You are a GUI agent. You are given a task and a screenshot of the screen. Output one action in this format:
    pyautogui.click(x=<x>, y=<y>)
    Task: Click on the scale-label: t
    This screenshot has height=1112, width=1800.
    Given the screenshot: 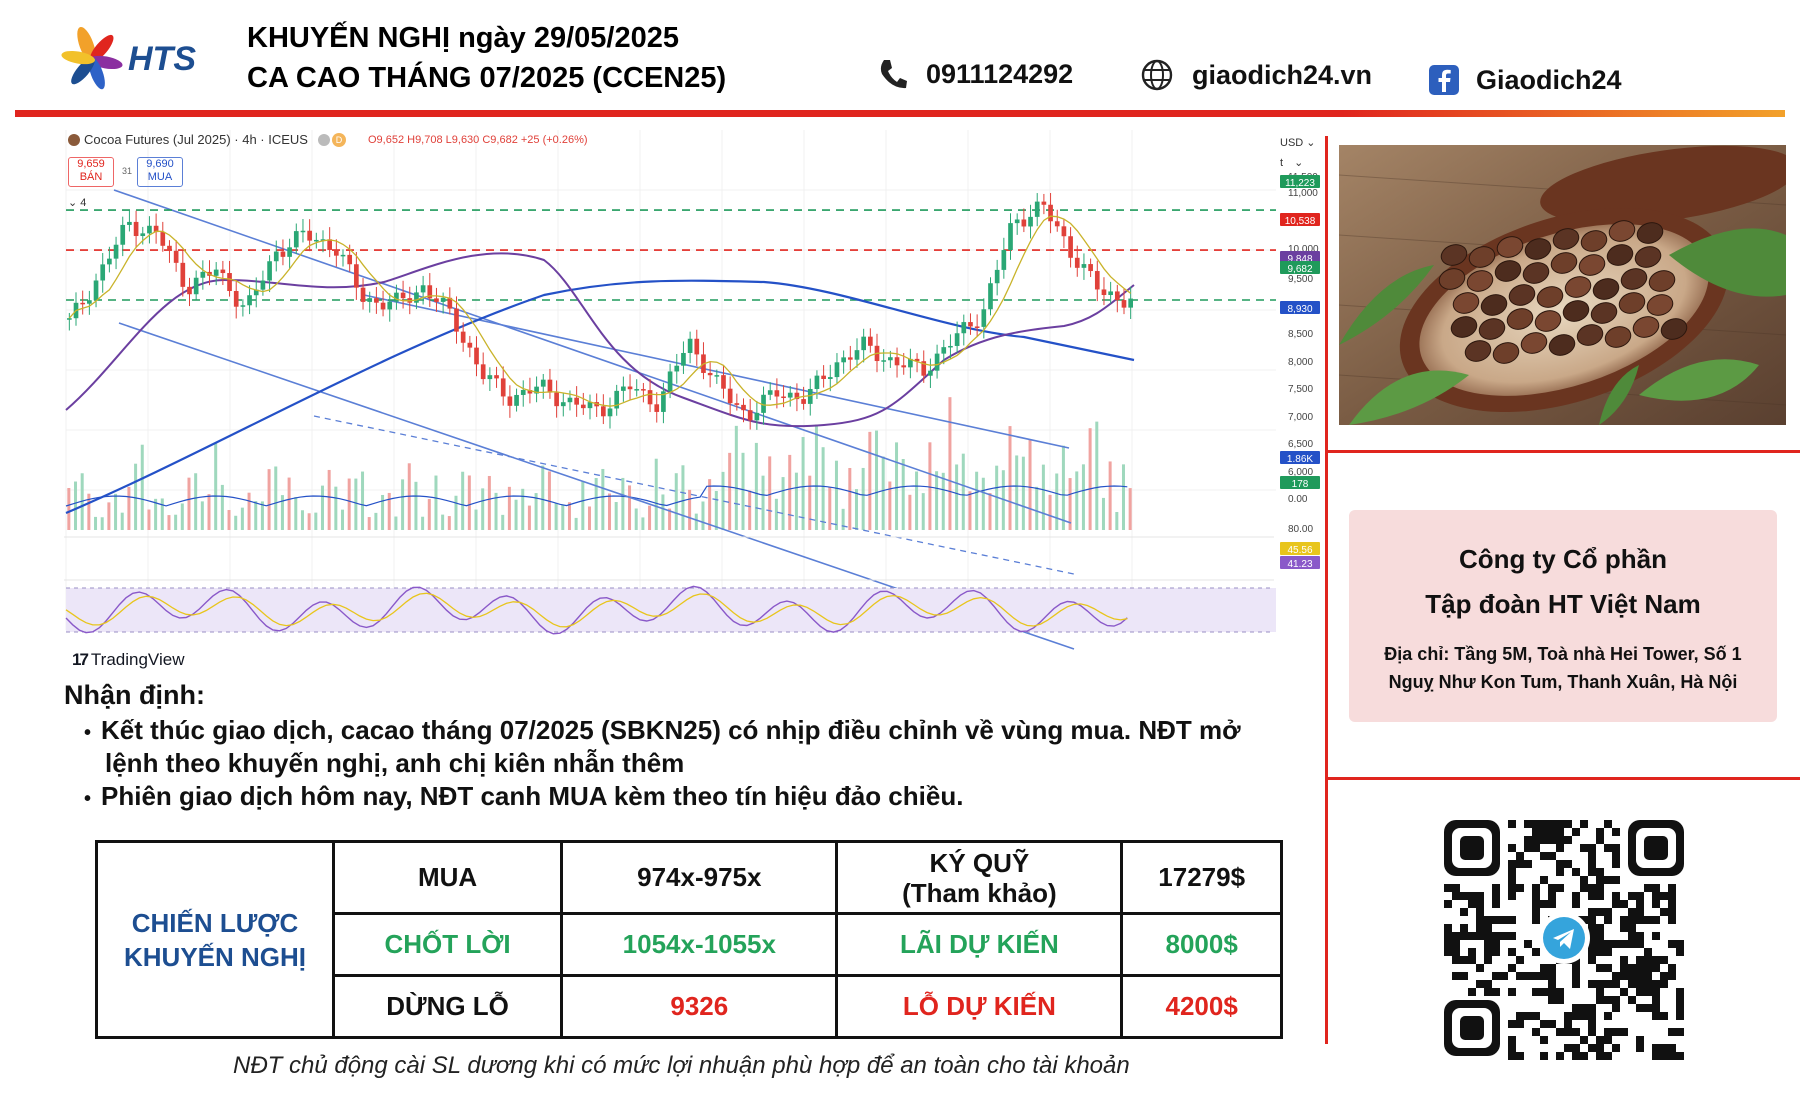 What is the action you would take?
    pyautogui.click(x=1282, y=163)
    